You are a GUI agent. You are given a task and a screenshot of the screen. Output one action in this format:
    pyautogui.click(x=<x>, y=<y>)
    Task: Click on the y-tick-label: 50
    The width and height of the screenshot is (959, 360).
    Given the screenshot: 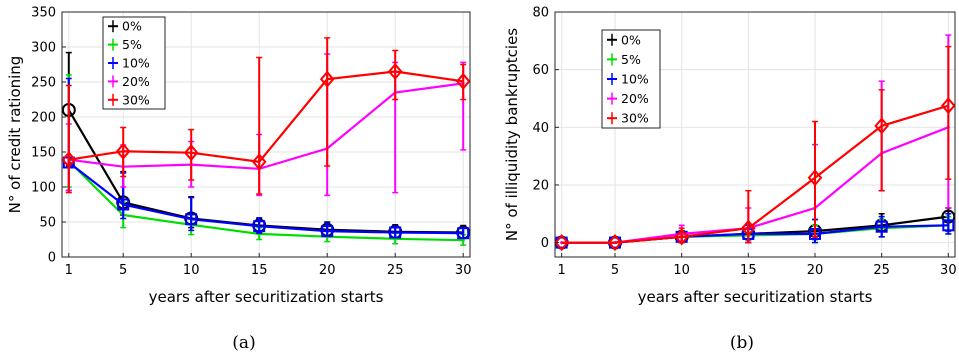 What is the action you would take?
    pyautogui.click(x=47, y=223)
    